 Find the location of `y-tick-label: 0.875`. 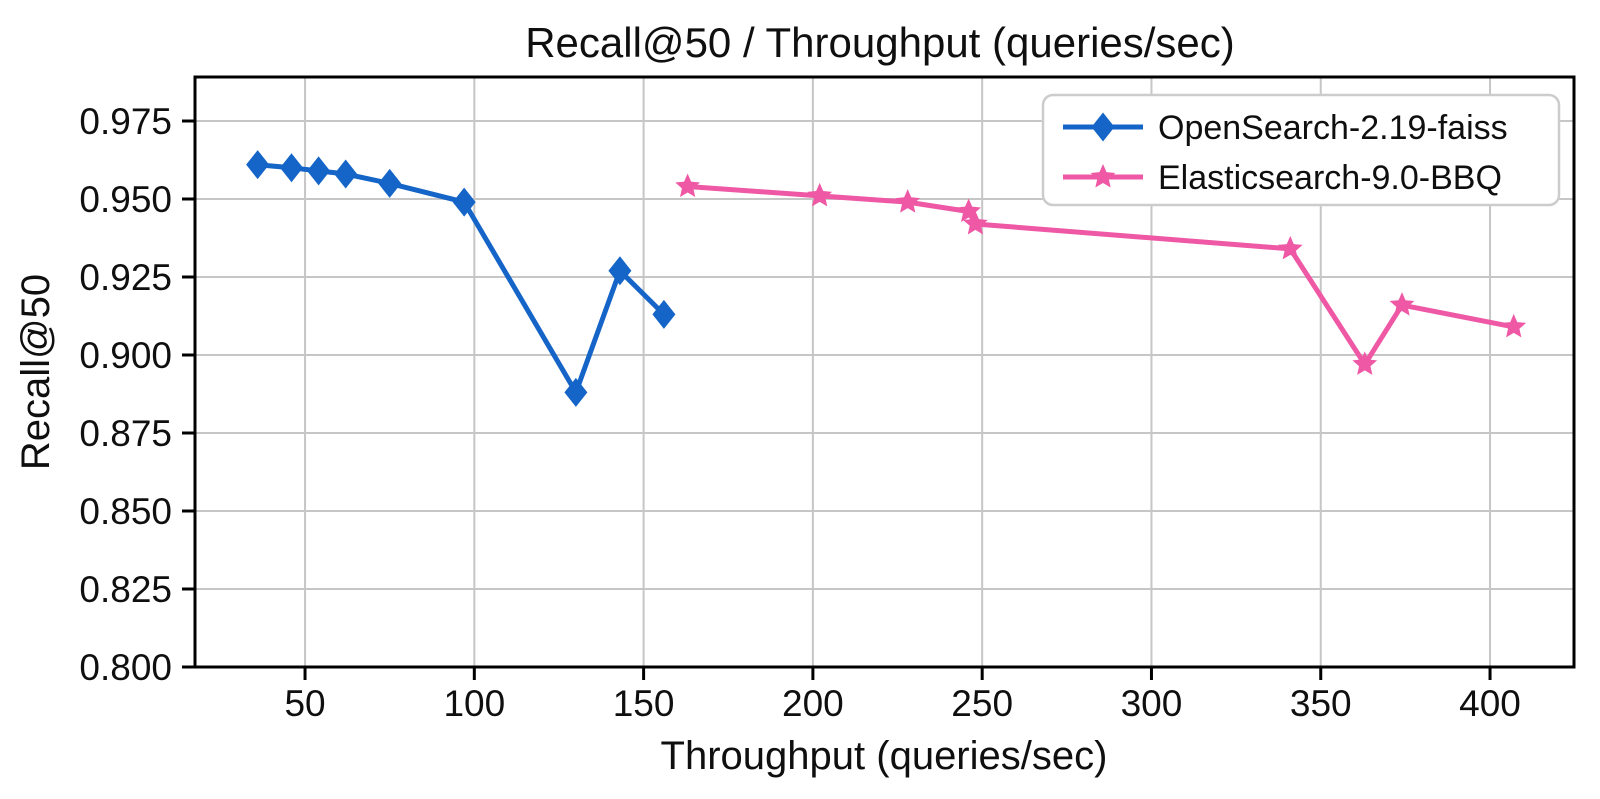

y-tick-label: 0.875 is located at coordinates (125, 433).